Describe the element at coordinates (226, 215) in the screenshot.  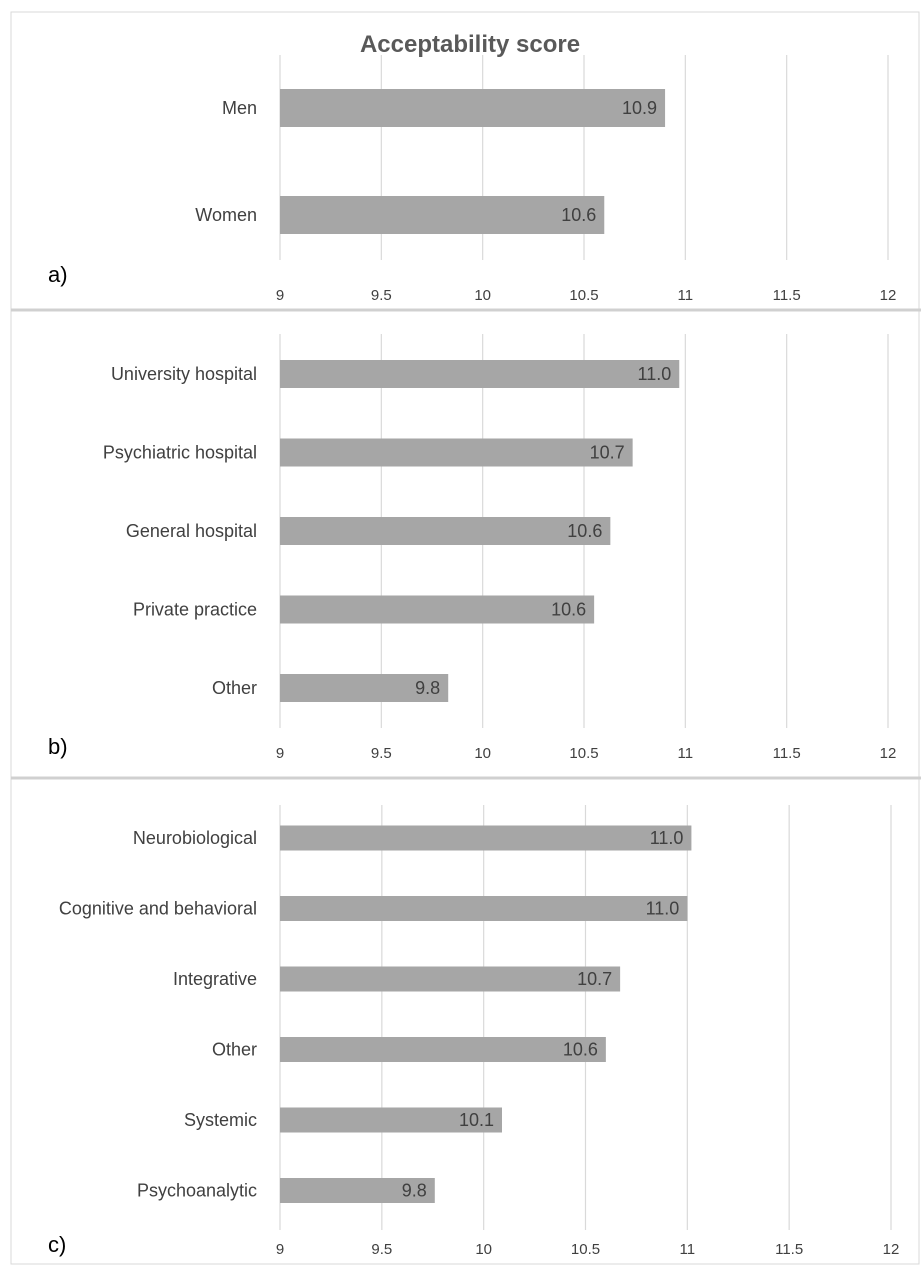
I see `category-label: Women` at that location.